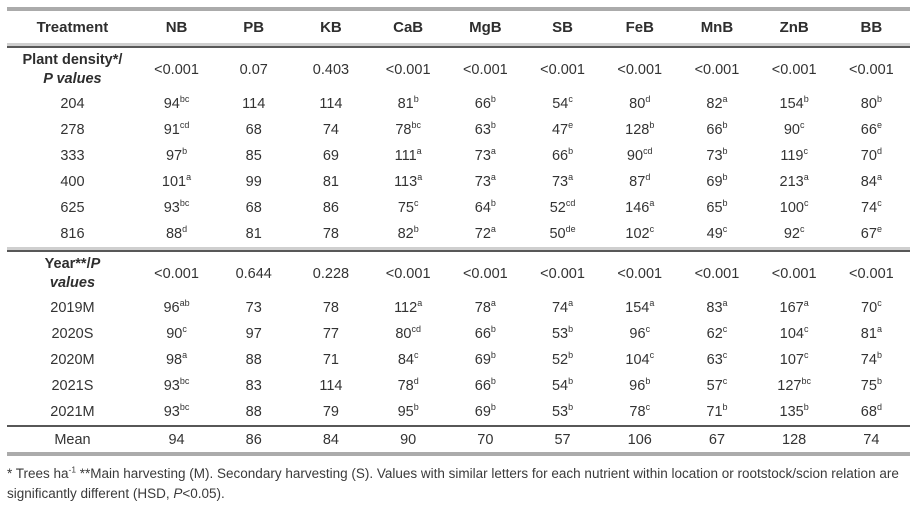 This screenshot has height=505, width=920. Describe the element at coordinates (458, 182) in the screenshot. I see `table-row: 400 101a 99 81 113a 73a 73a 87d 69b 213a 84a` at that location.